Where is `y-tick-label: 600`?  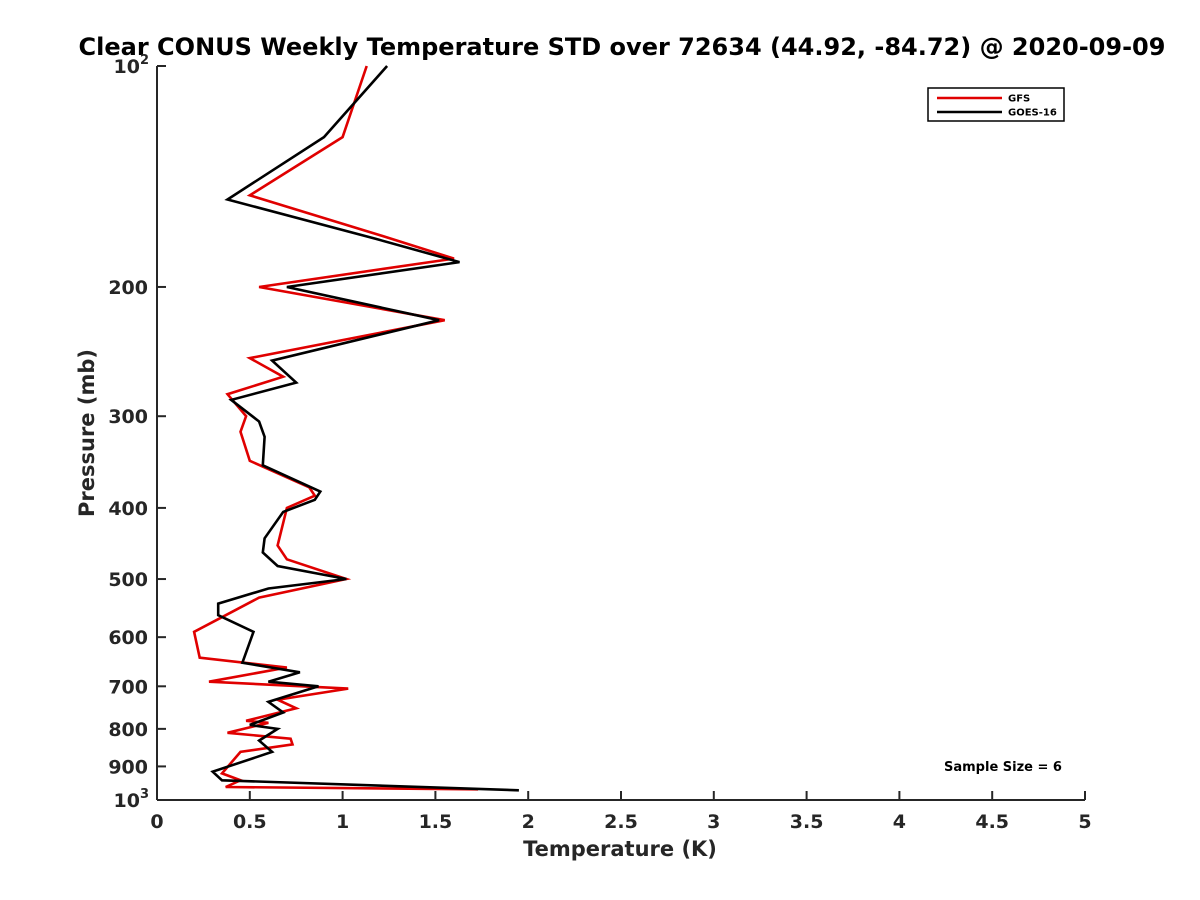 y-tick-label: 600 is located at coordinates (128, 638).